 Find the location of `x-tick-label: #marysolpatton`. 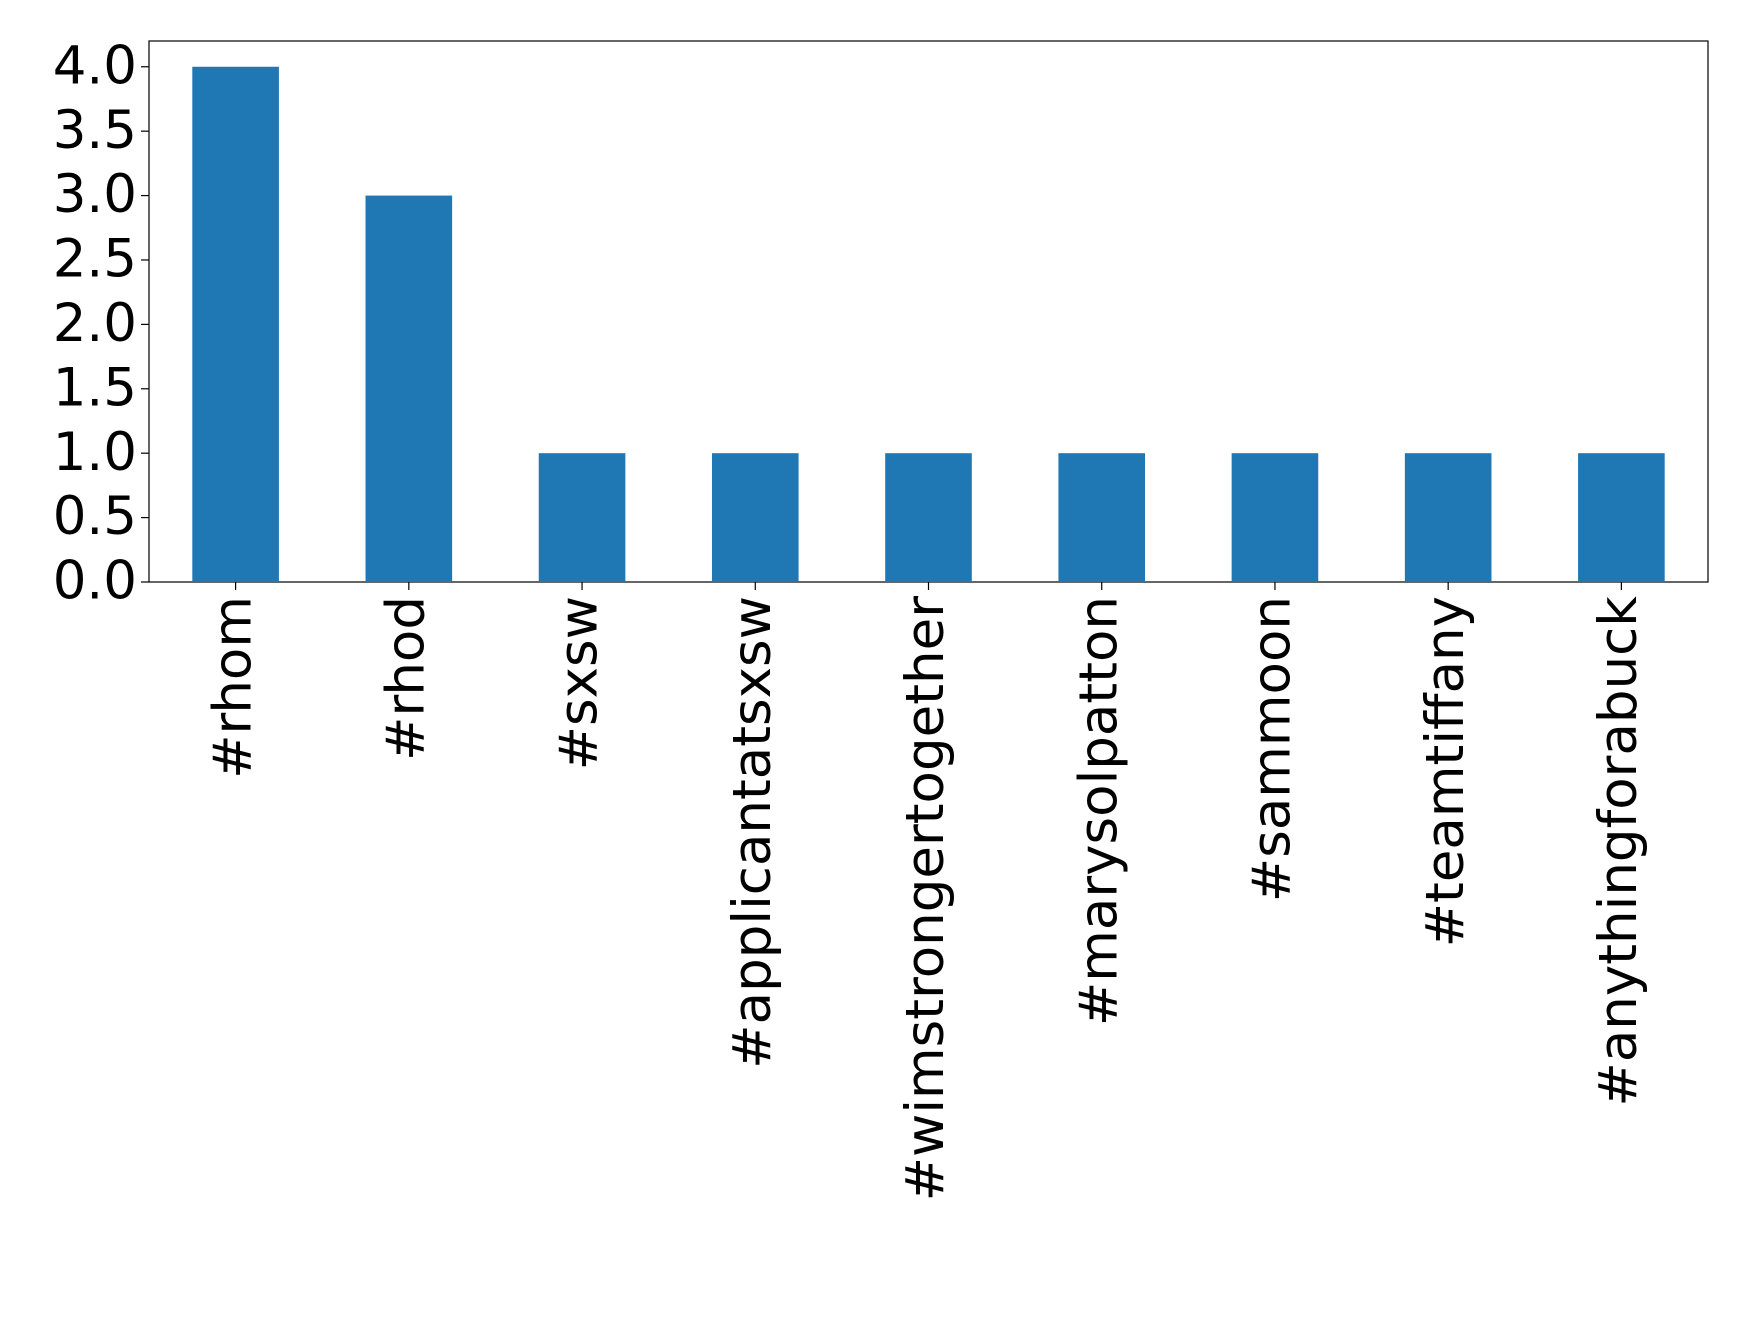

x-tick-label: #marysolpatton is located at coordinates (1098, 811).